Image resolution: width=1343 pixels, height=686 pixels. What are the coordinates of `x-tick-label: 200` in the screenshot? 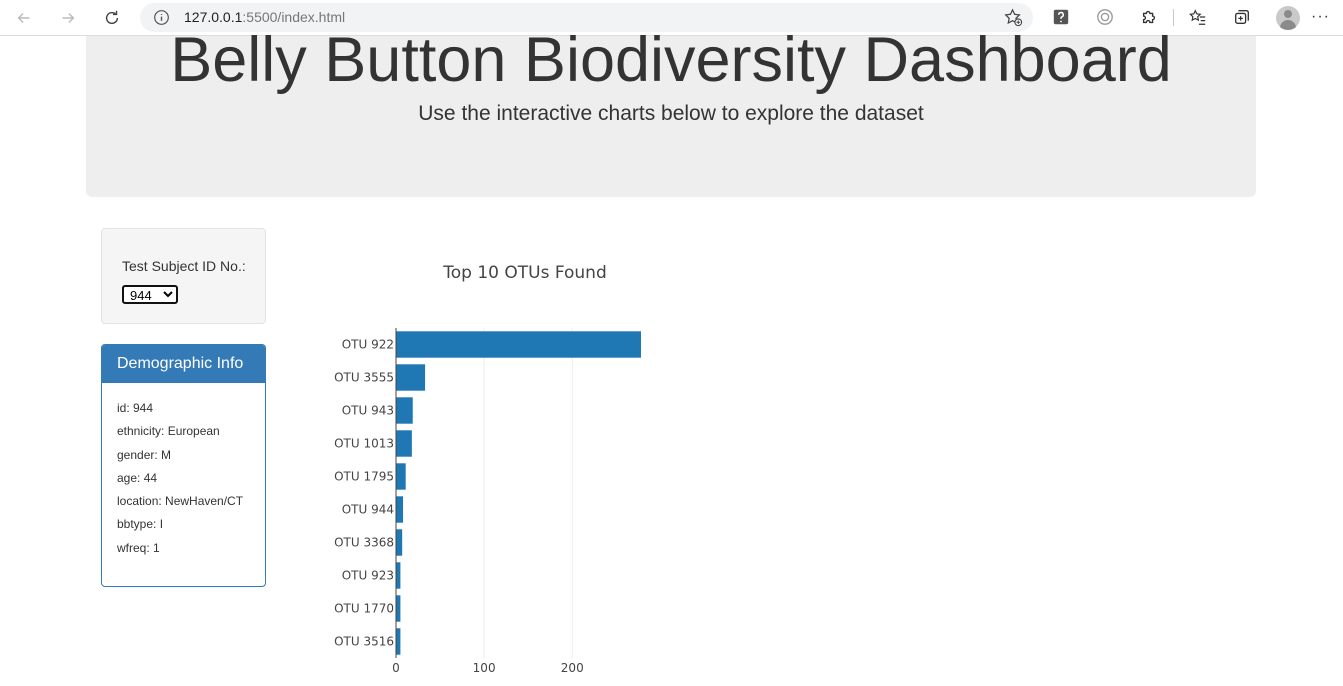 It's located at (572, 668).